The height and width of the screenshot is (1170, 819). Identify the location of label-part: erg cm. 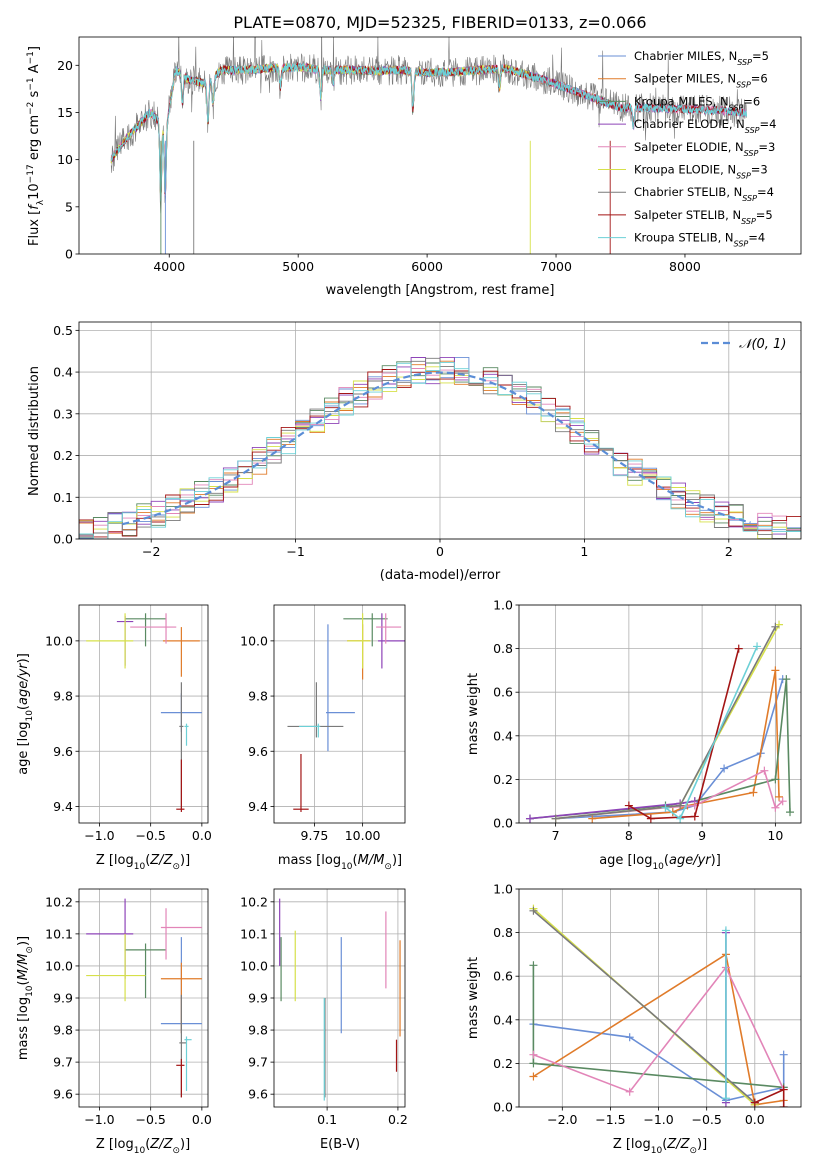
(34, 139).